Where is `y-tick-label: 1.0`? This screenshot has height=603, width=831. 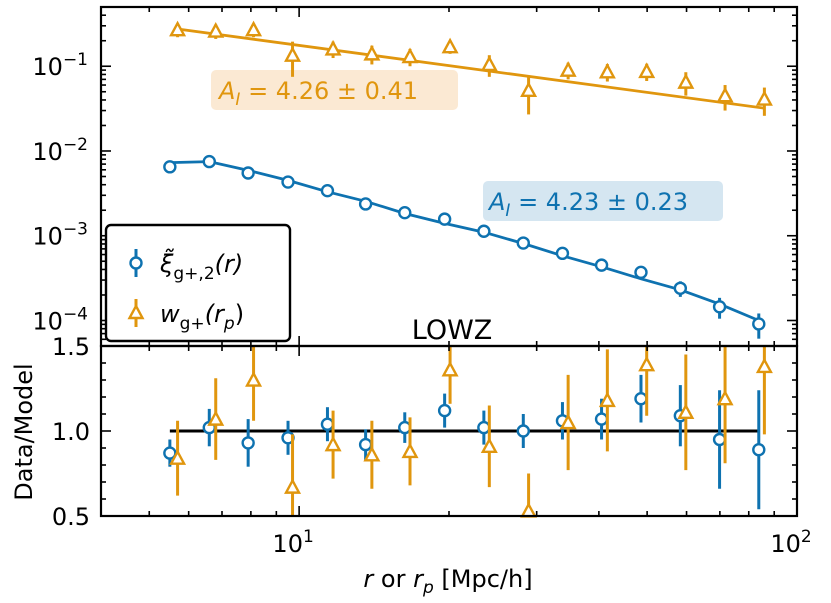
y-tick-label: 1.0 is located at coordinates (71, 432).